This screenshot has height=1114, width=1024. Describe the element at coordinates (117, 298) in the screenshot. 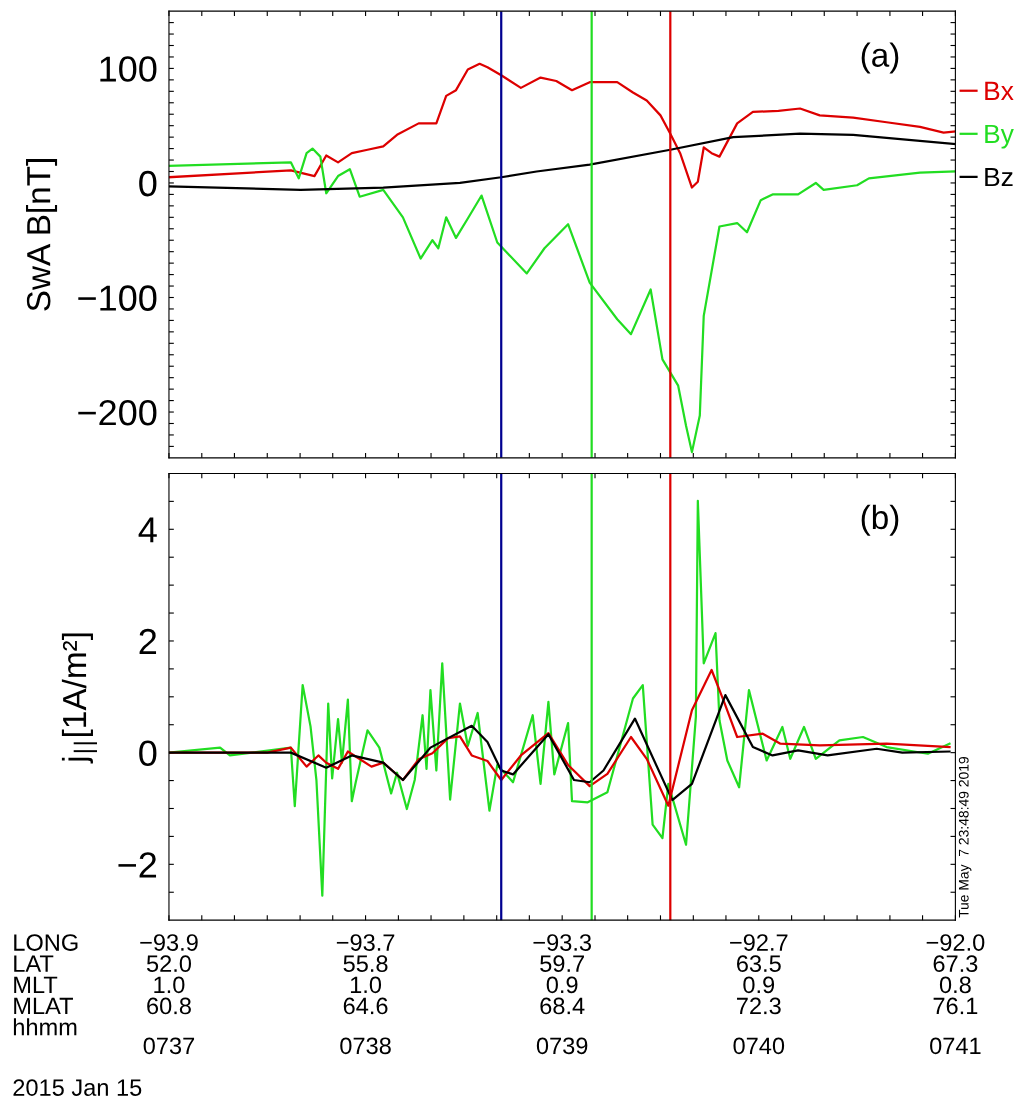

I see `y-tick-label: −100` at that location.